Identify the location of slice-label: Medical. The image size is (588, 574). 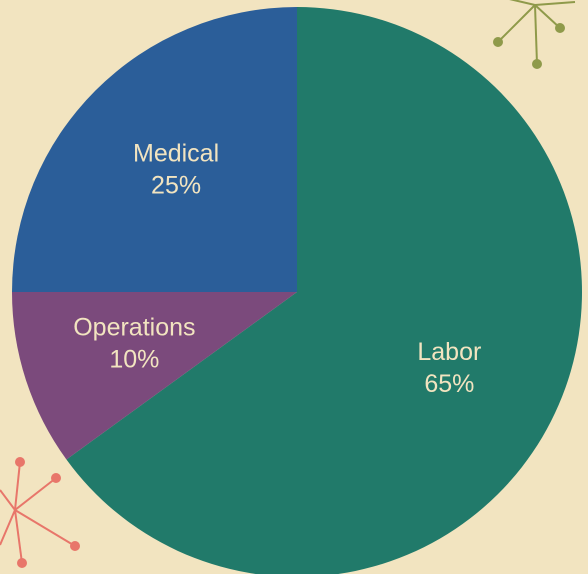
(176, 154).